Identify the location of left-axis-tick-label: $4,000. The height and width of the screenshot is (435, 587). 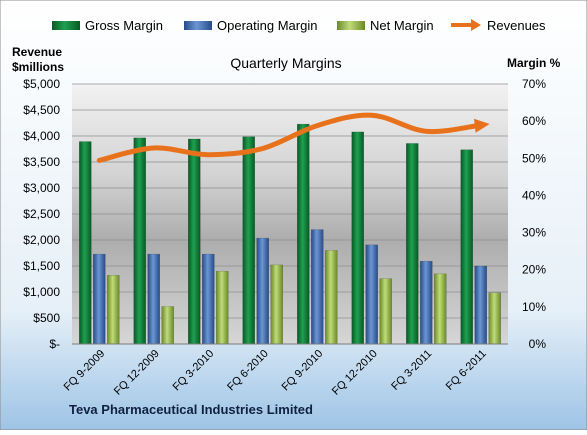
(41, 136).